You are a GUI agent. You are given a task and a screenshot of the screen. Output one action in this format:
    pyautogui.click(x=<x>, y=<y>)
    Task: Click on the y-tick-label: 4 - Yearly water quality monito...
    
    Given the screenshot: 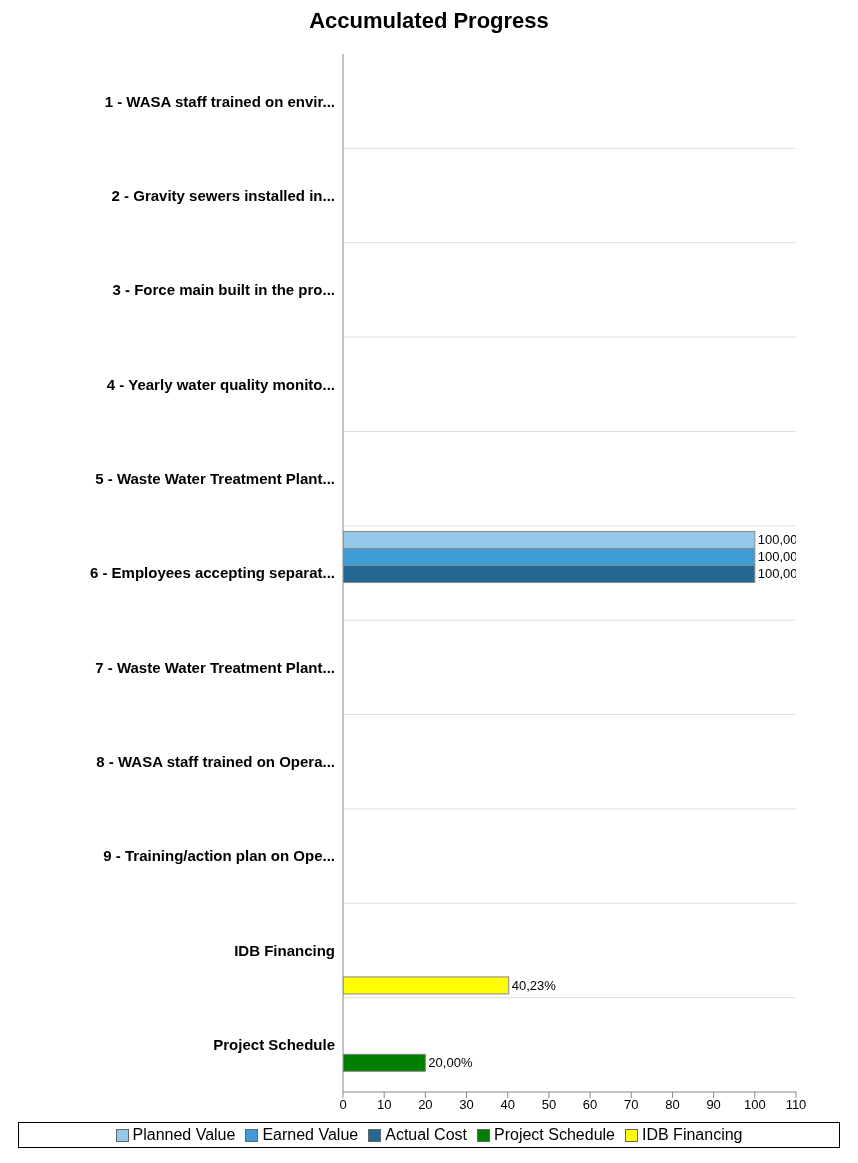 What is the action you would take?
    pyautogui.click(x=220, y=384)
    